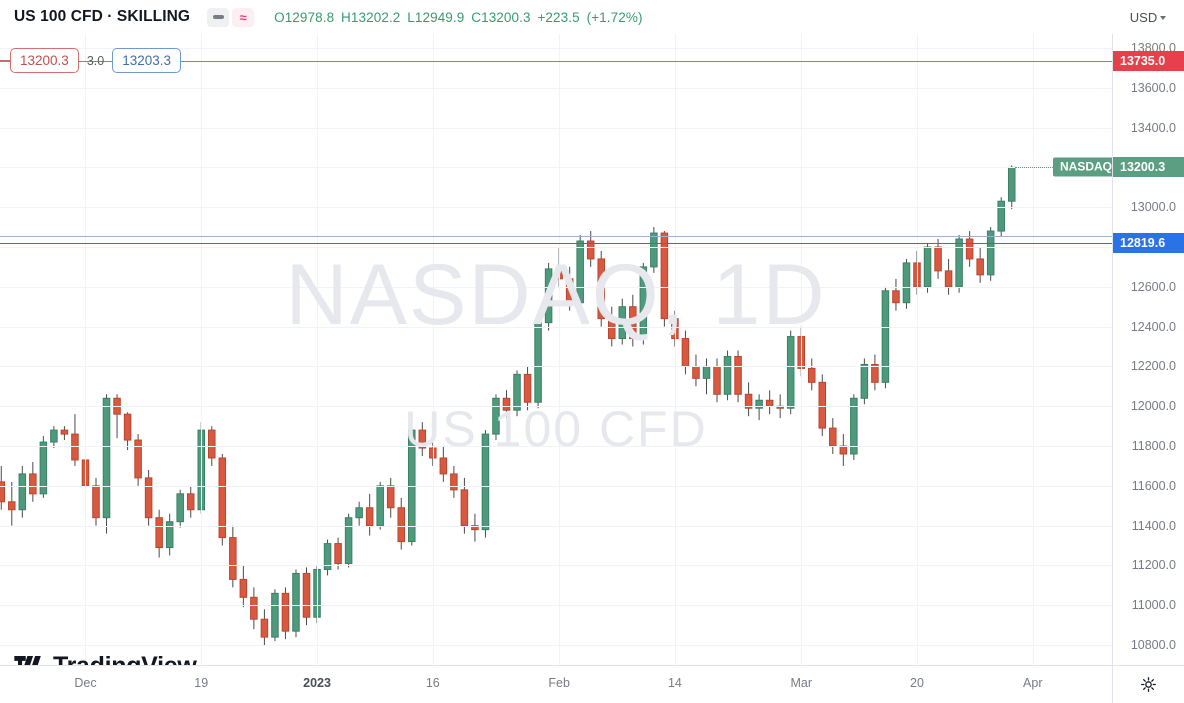  What do you see at coordinates (44, 61) in the screenshot?
I see `bid-price-box: 13200.3` at bounding box center [44, 61].